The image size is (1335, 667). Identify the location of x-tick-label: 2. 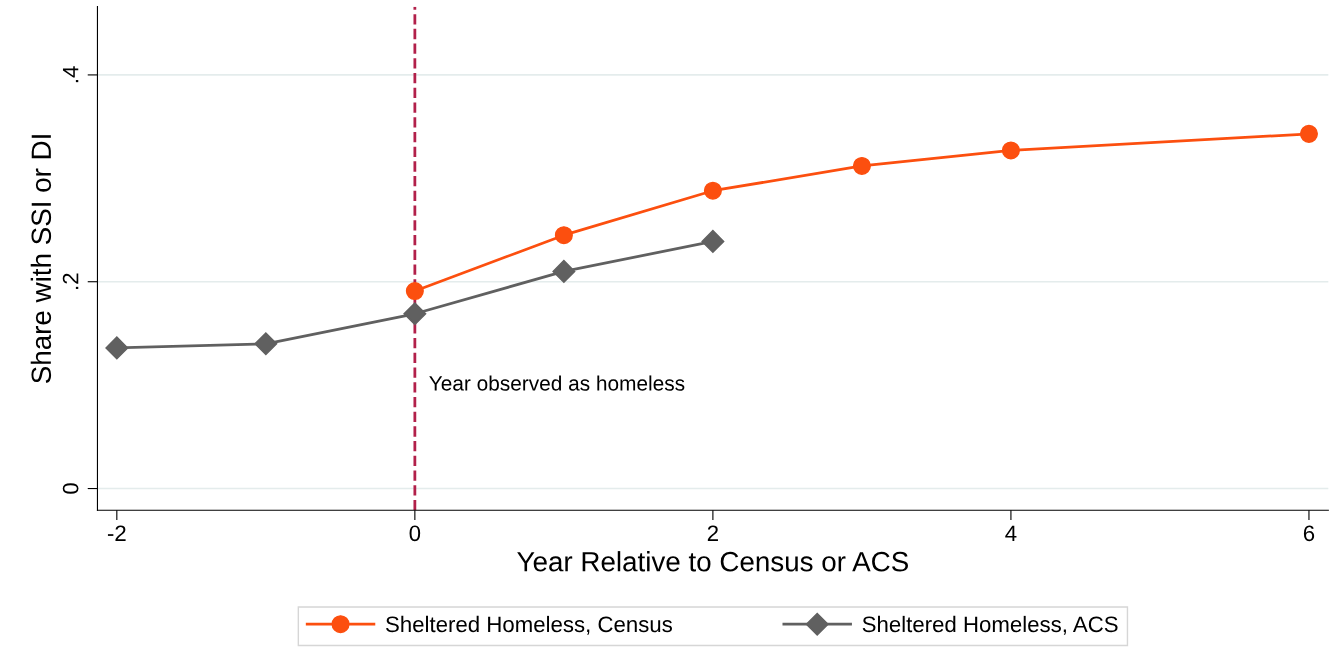
(712, 533).